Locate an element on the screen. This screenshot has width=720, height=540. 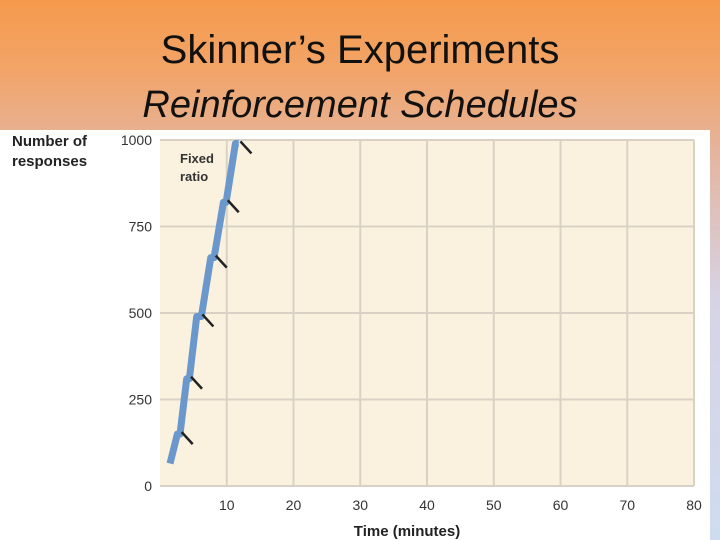
x-tick-label: 20 is located at coordinates (294, 505).